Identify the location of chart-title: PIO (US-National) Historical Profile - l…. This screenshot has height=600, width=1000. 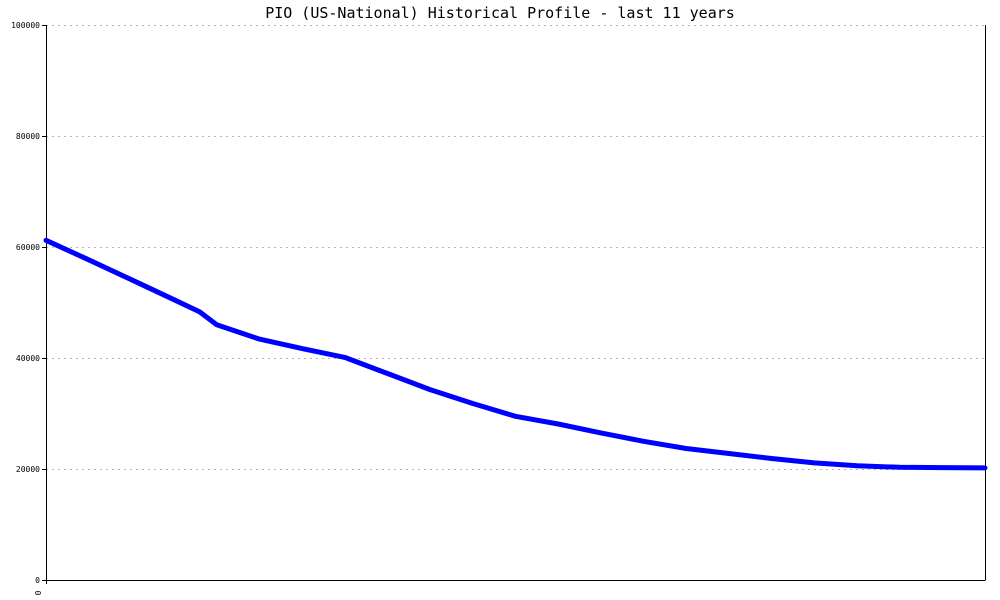
(500, 13).